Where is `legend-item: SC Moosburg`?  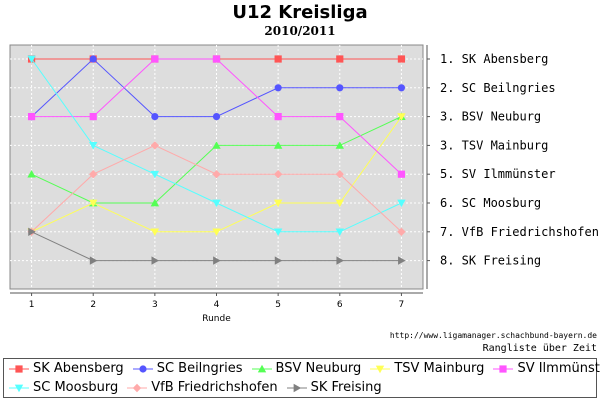
legend-item: SC Moosburg is located at coordinates (63, 387).